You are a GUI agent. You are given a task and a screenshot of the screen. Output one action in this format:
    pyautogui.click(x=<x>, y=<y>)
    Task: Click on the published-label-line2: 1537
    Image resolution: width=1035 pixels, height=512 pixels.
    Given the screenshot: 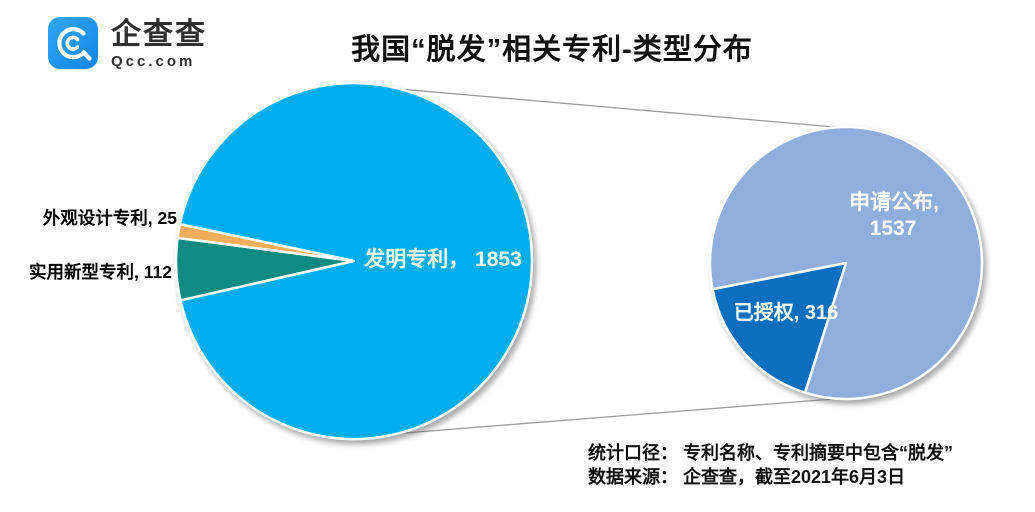 What is the action you would take?
    pyautogui.click(x=893, y=228)
    